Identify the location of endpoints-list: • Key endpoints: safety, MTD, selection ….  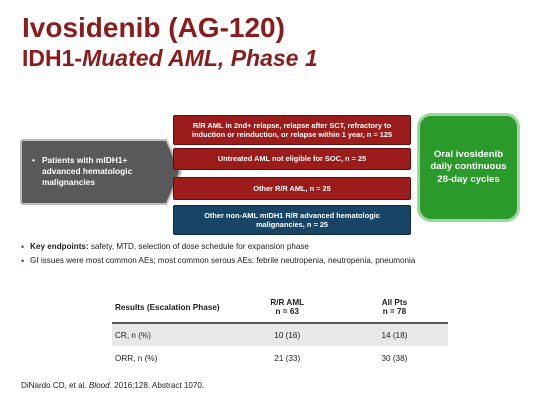
(218, 254).